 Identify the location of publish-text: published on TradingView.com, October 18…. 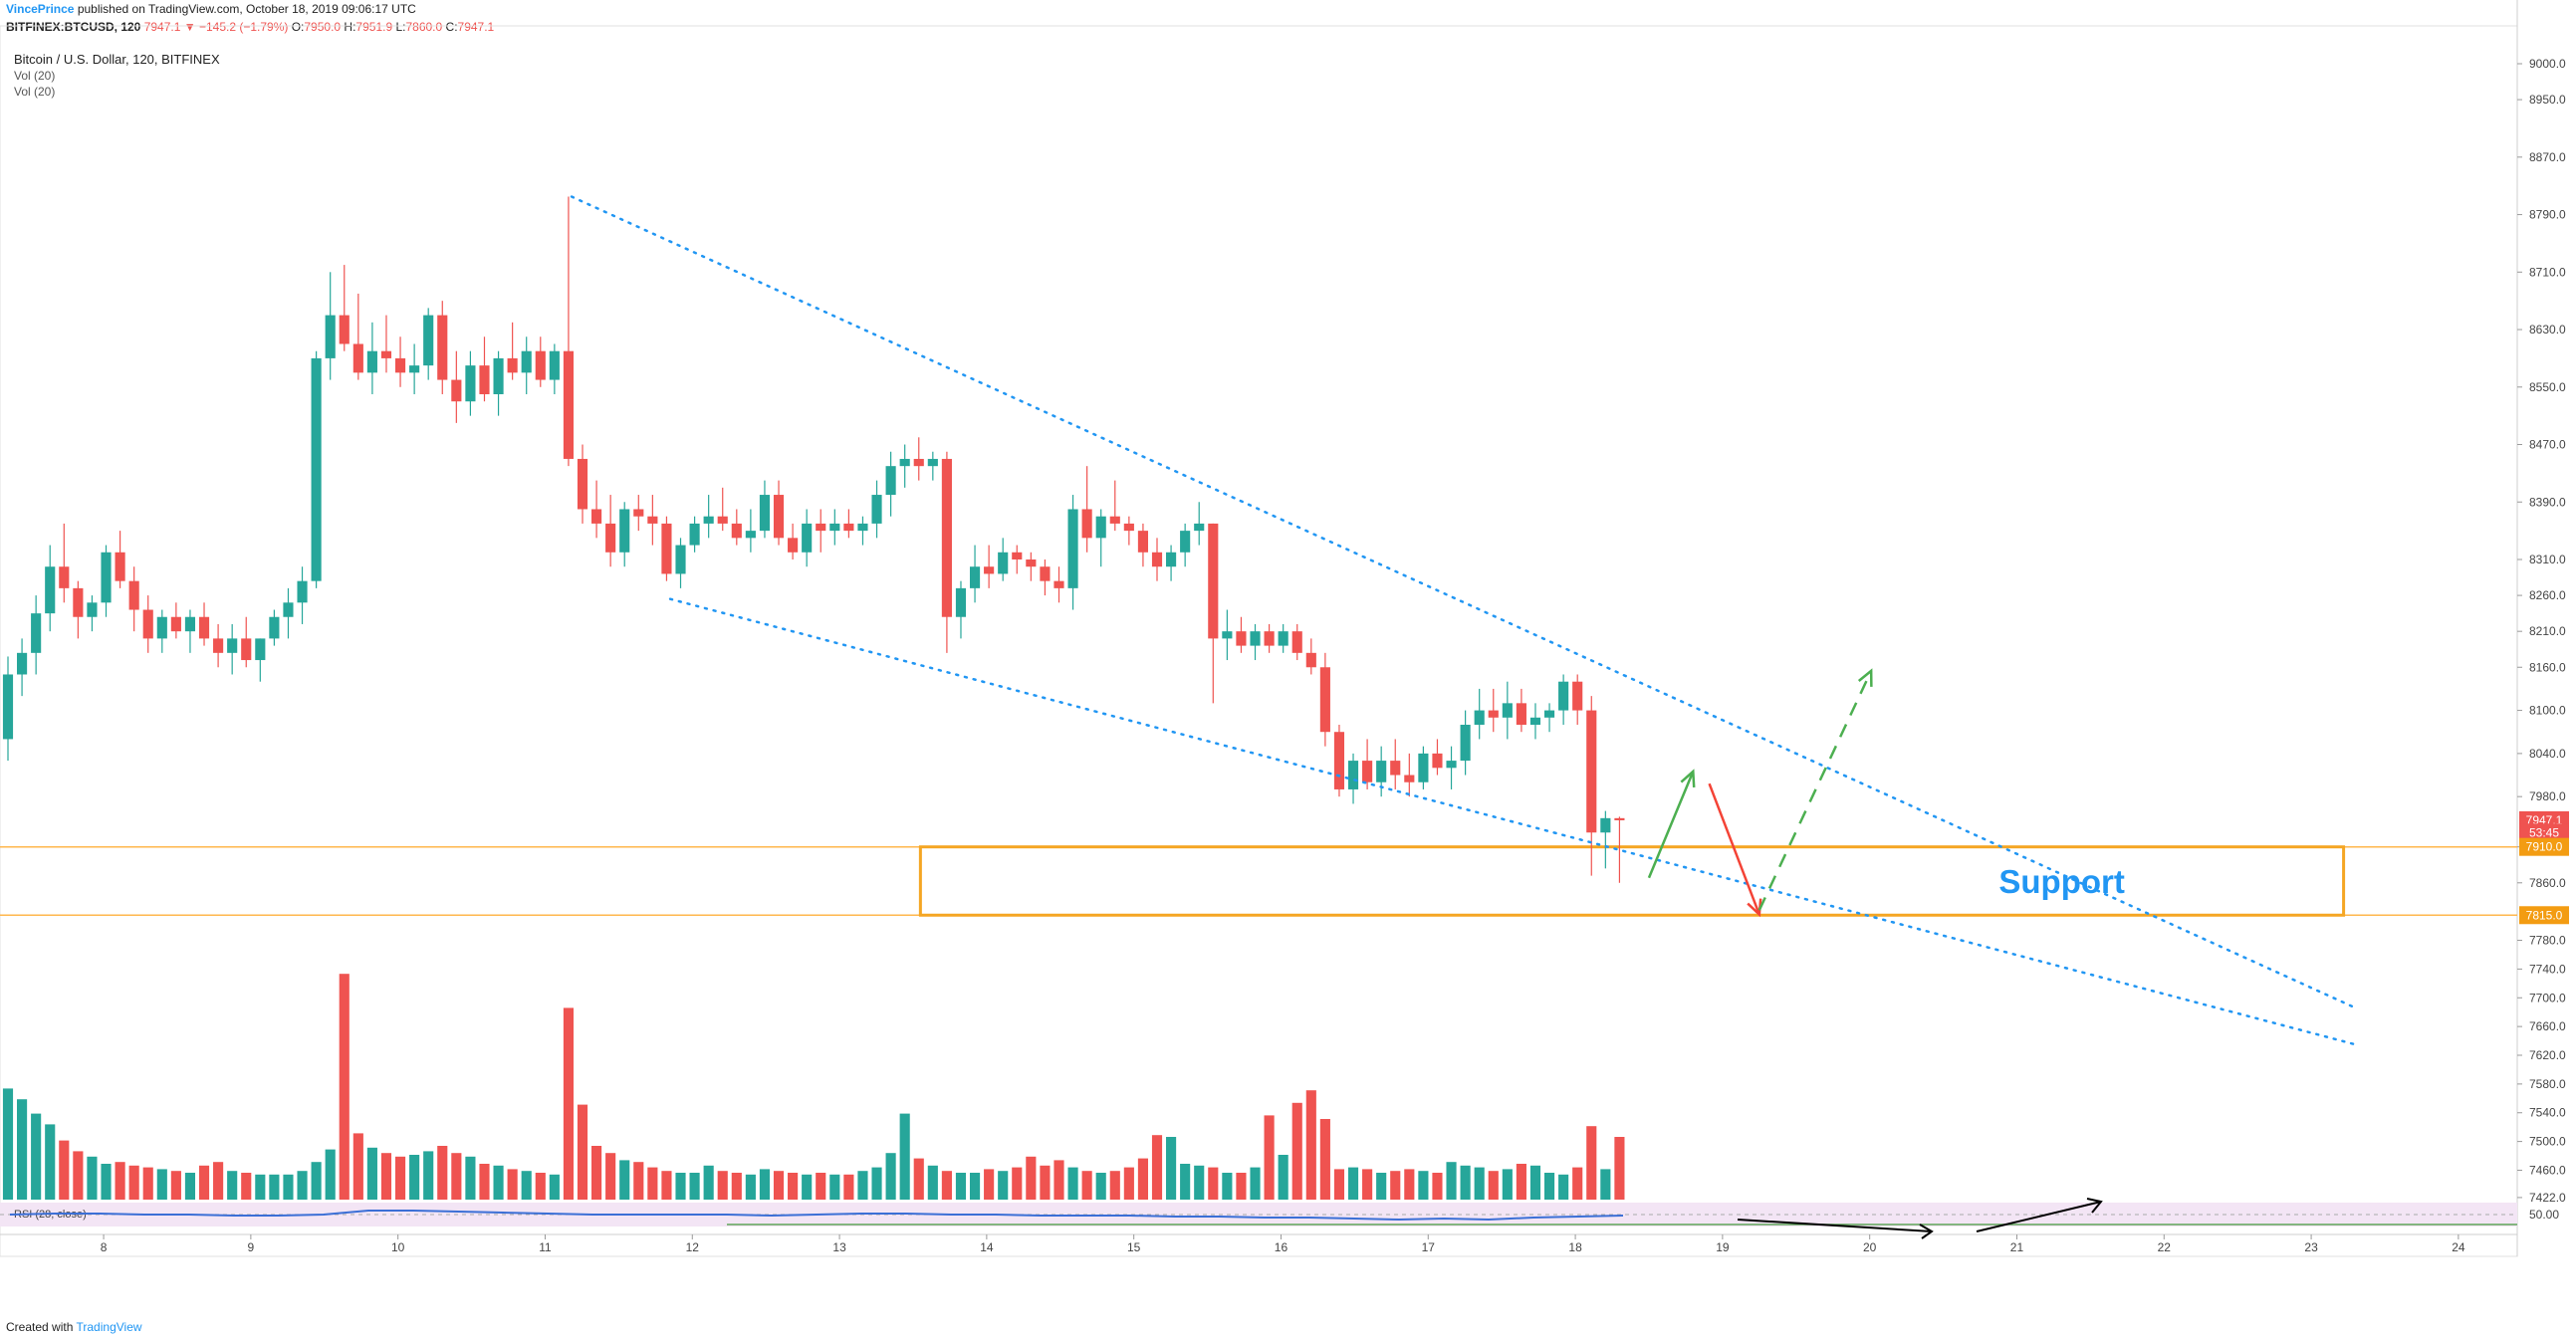
(246, 9).